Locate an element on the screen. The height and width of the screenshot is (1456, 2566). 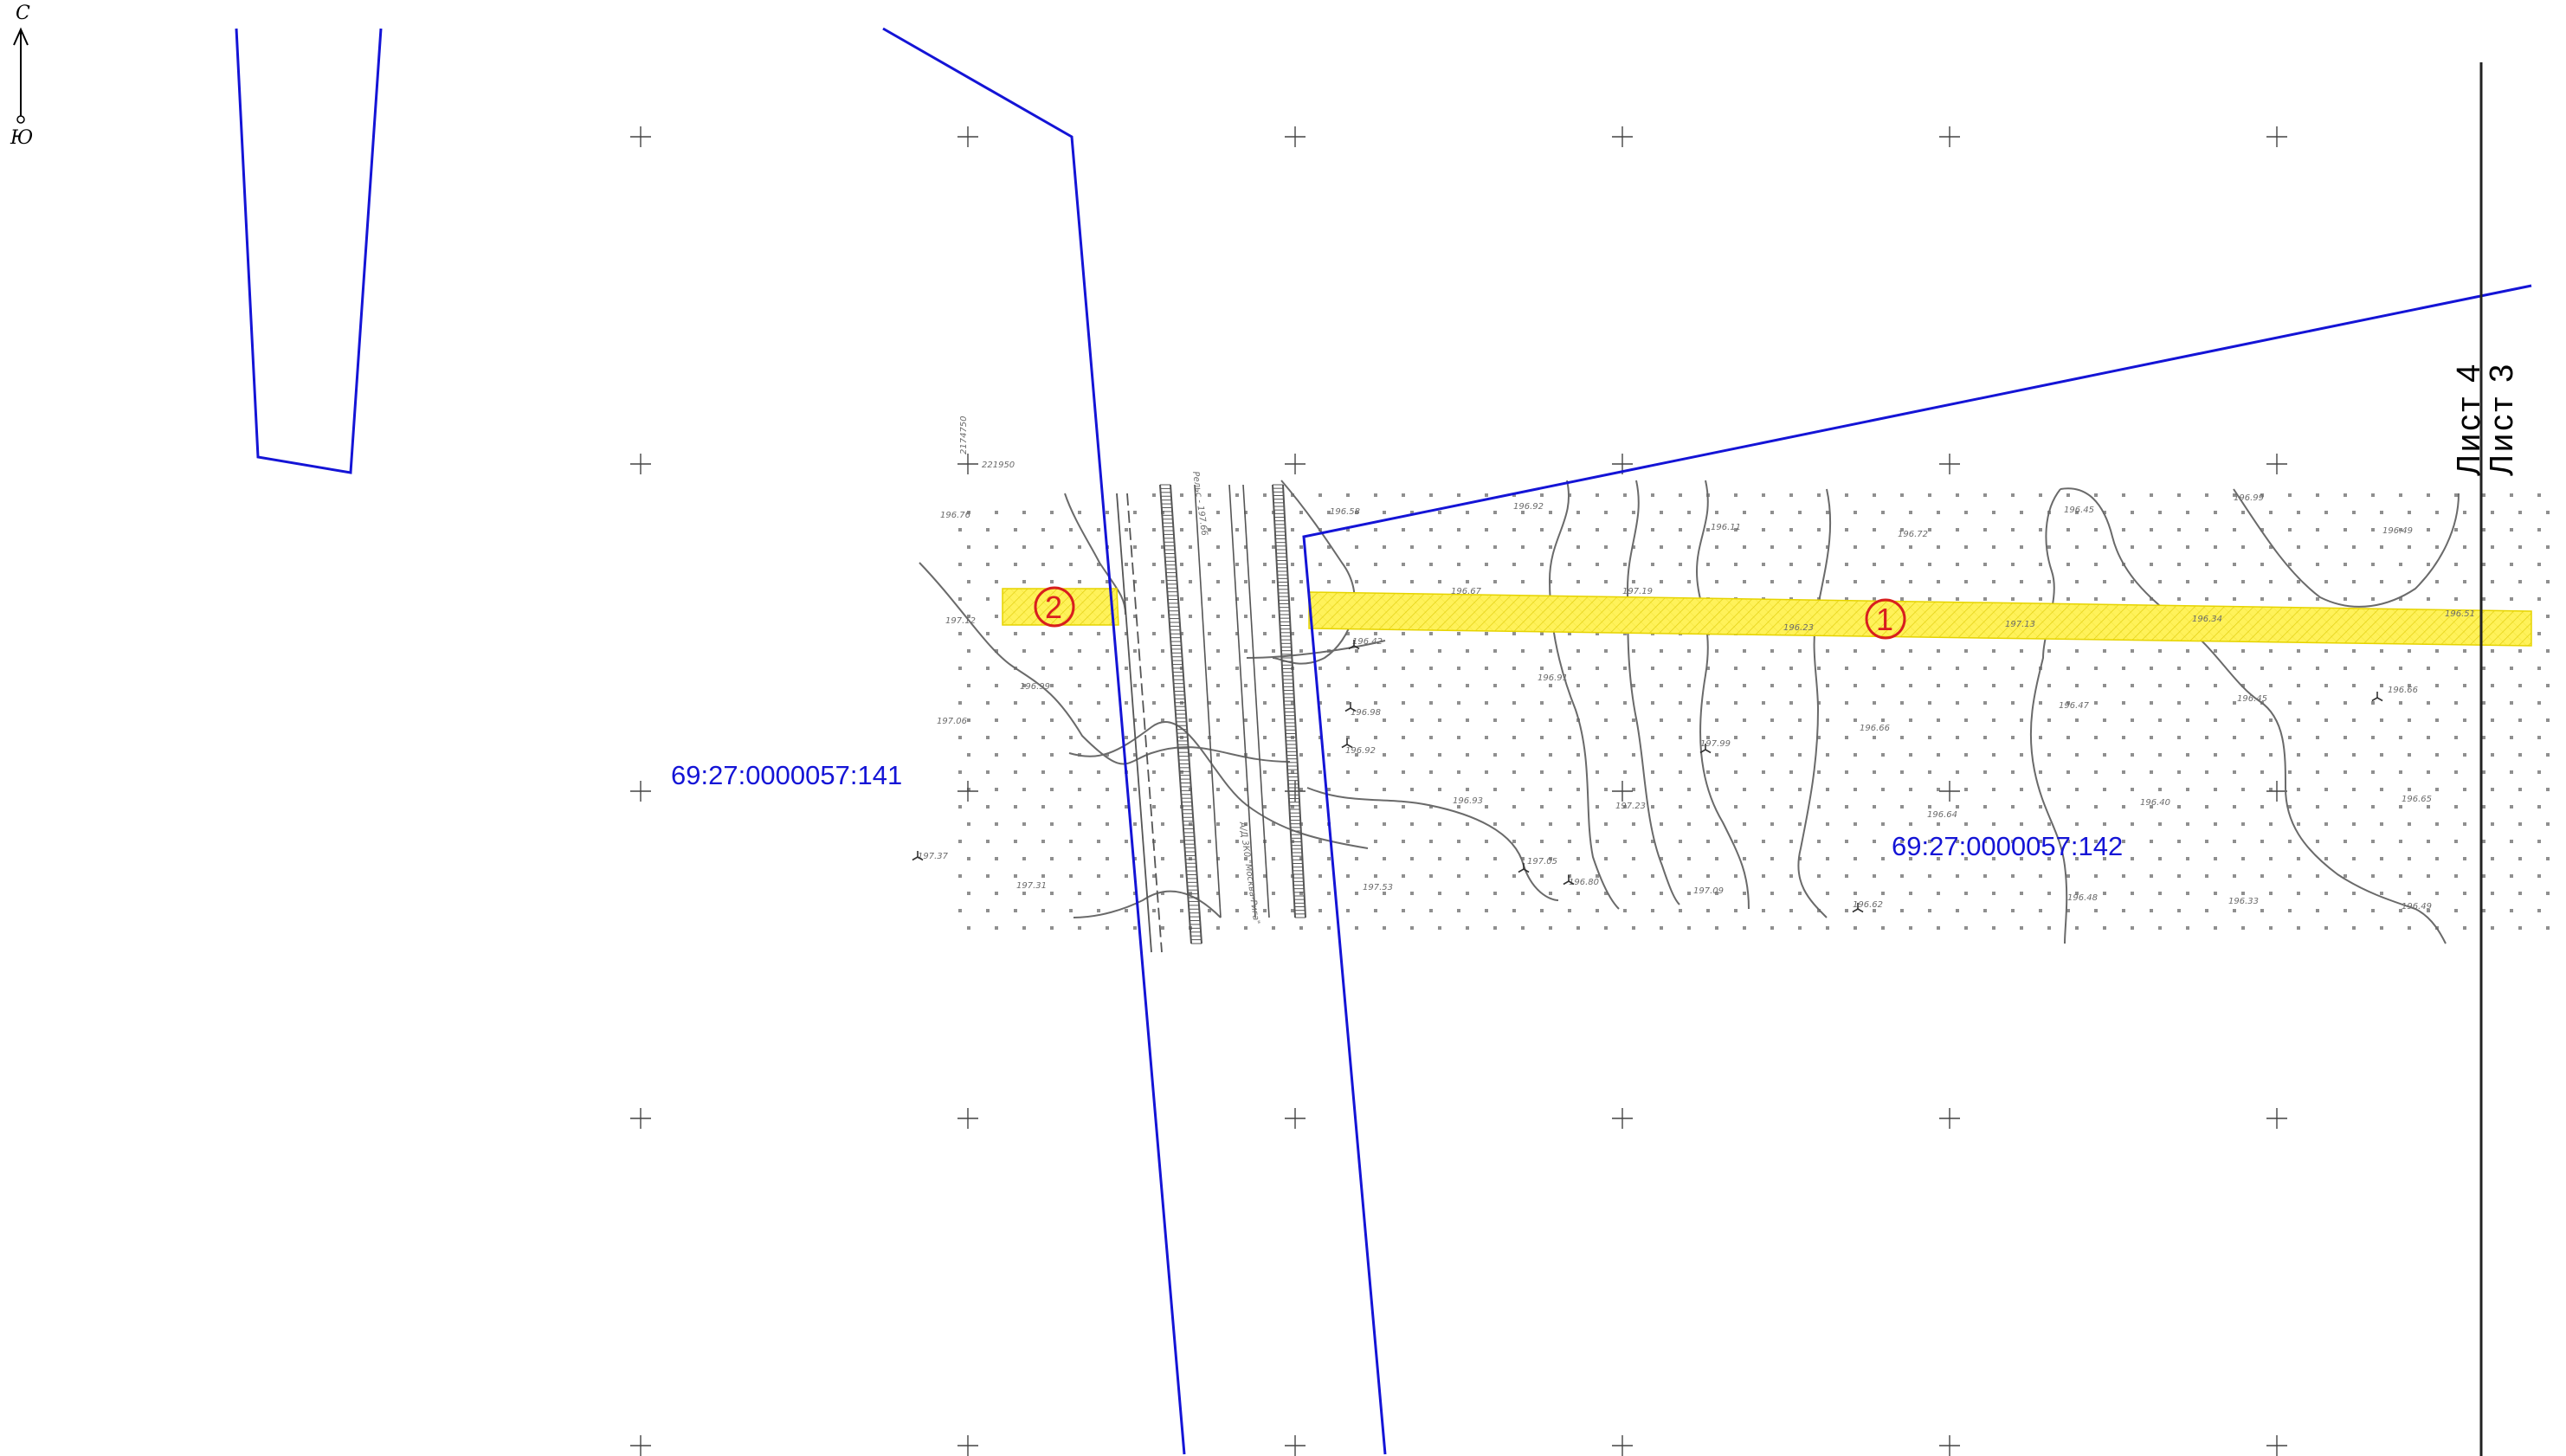
zone-2-area is located at coordinates (1060, 607).